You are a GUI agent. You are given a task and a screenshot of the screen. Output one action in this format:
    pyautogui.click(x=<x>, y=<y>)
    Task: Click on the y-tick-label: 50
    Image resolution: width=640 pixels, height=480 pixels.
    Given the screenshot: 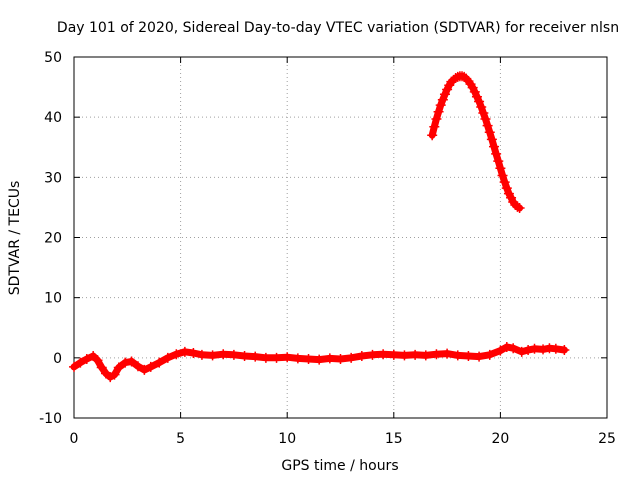 What is the action you would take?
    pyautogui.click(x=53, y=58)
    